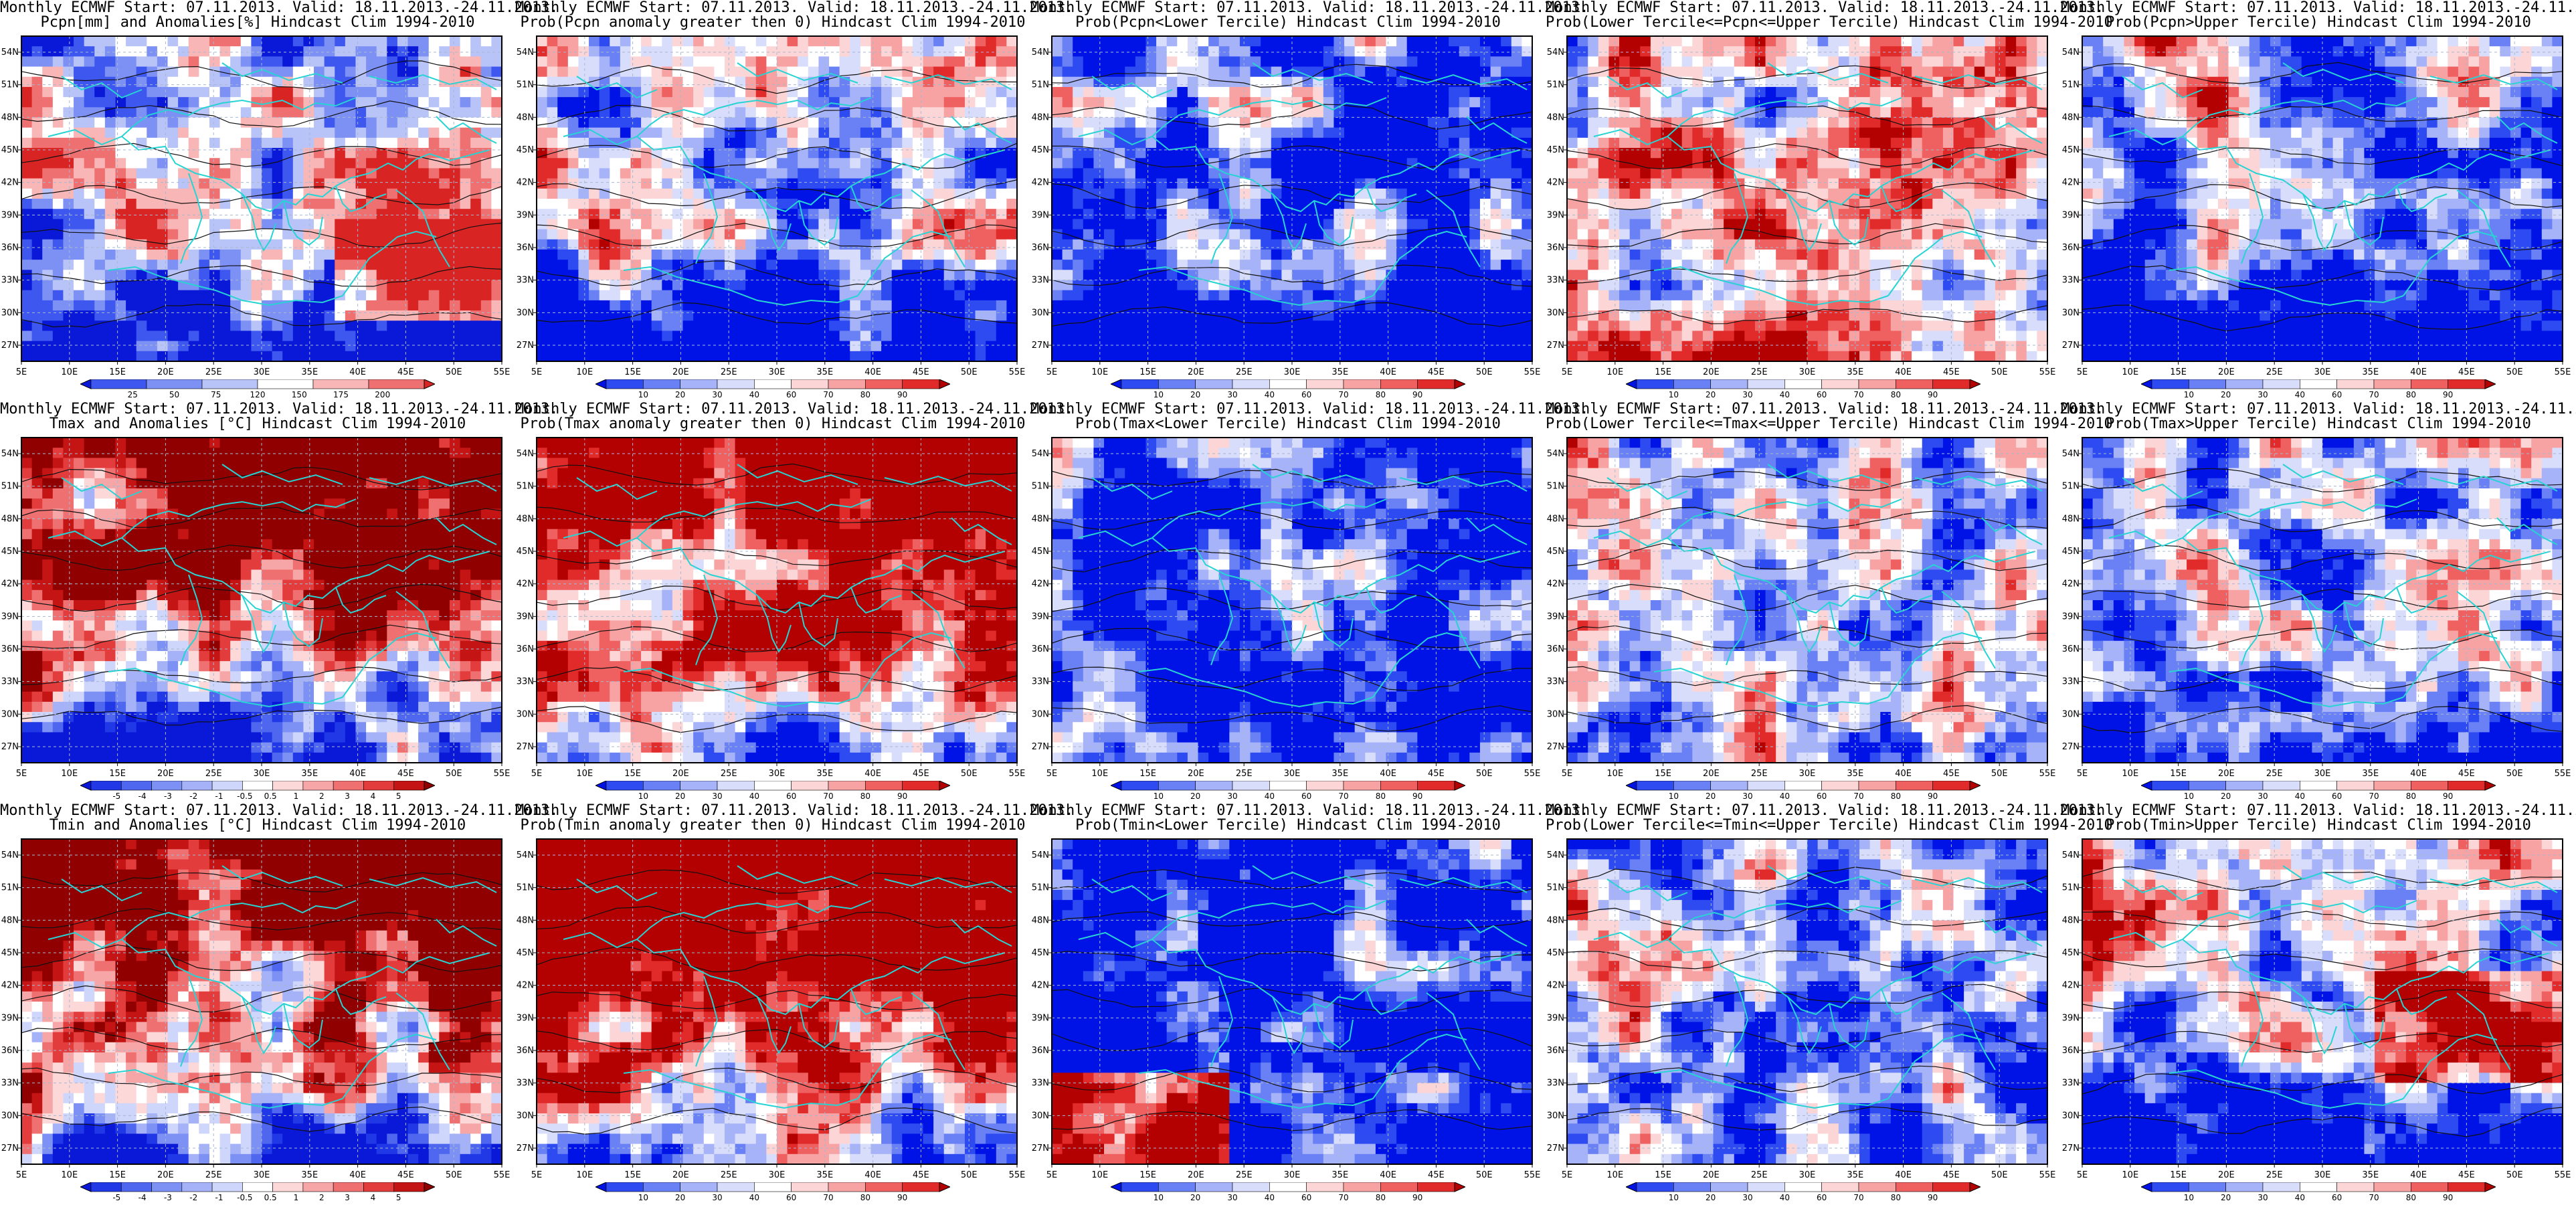 Image resolution: width=2576 pixels, height=1205 pixels. I want to click on lat-tick-label: 33N, so click(2071, 682).